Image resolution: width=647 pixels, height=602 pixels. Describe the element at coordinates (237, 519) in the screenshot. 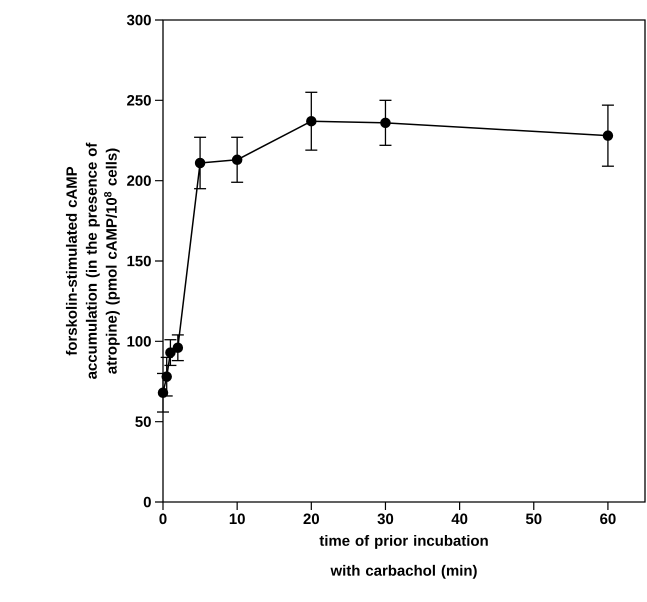

I see `x-tick-label: 10` at that location.